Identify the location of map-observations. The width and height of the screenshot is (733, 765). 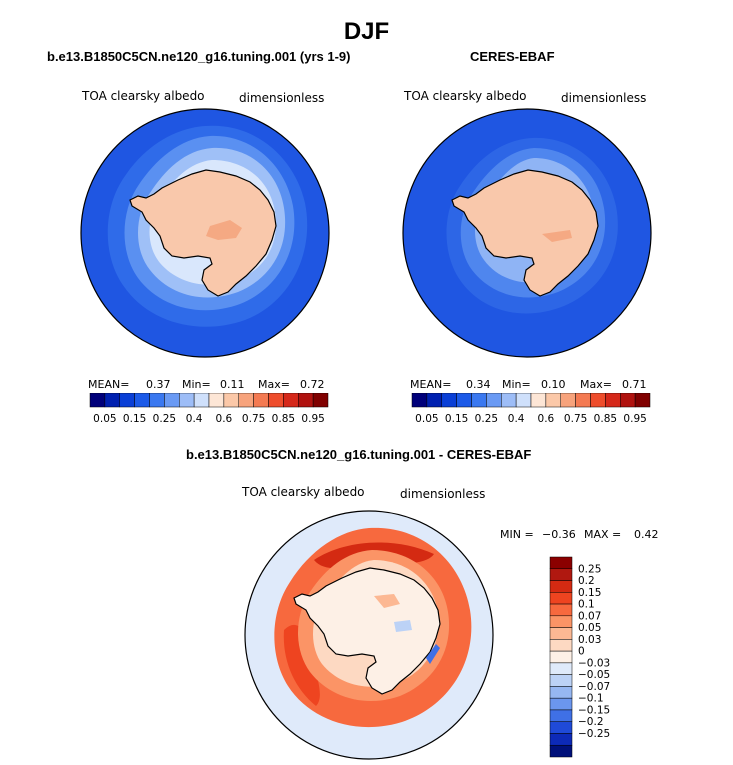
(527, 233).